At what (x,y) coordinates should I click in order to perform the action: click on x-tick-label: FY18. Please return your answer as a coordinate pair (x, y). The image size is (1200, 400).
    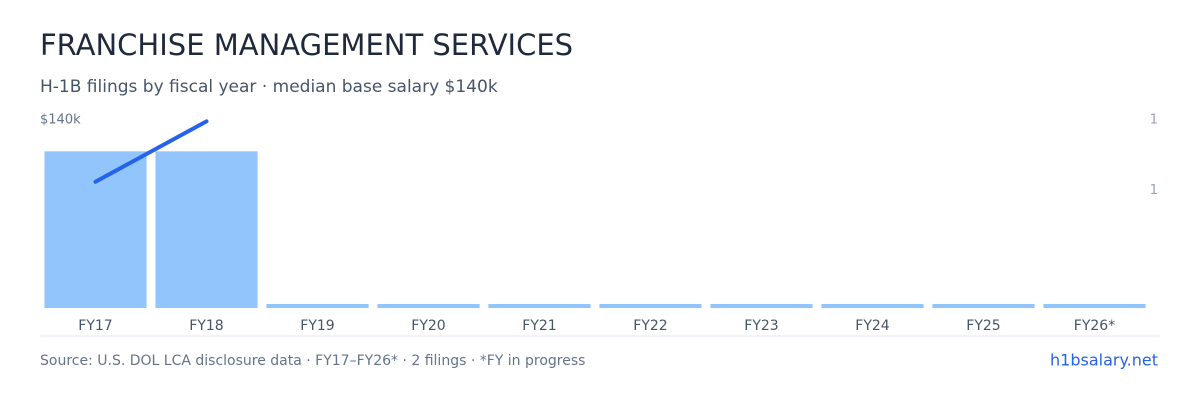
    Looking at the image, I should click on (206, 326).